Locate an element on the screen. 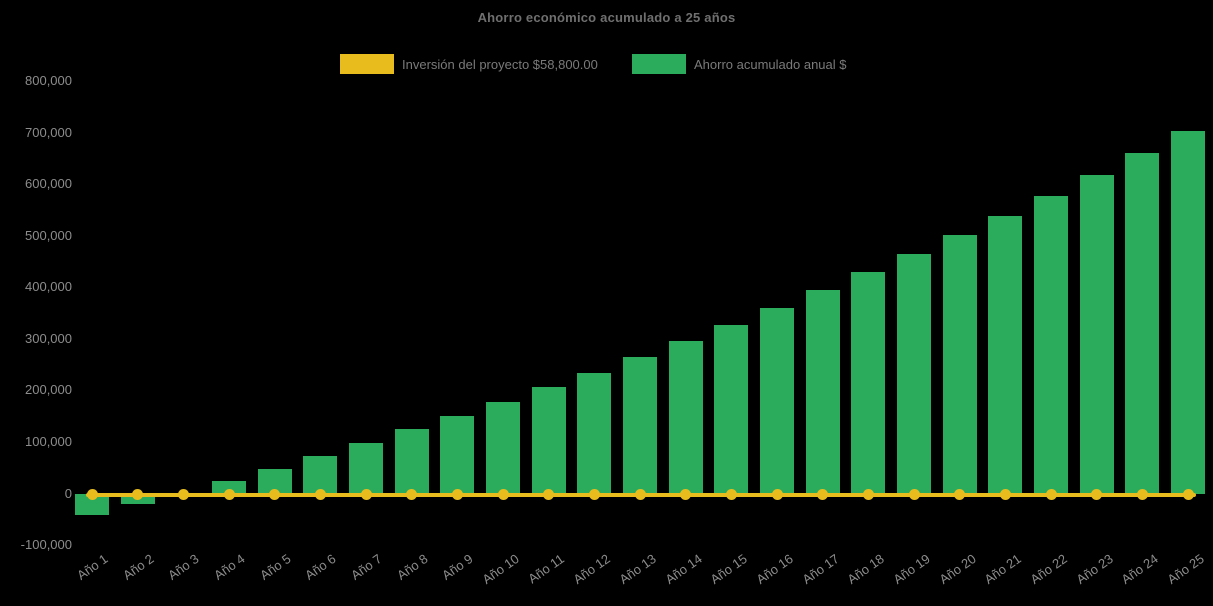 This screenshot has height=606, width=1213. legend-item-savings: Ahorro acumulado anual $ is located at coordinates (739, 64).